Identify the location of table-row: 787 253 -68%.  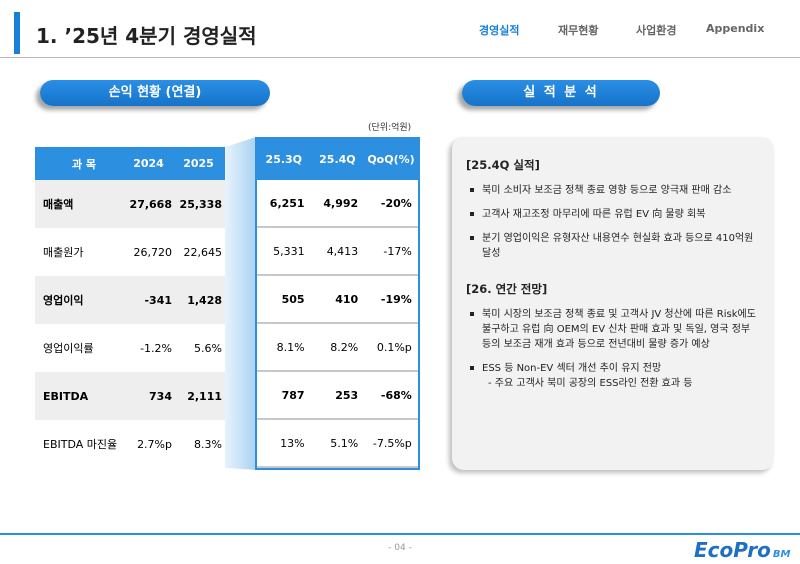
(337, 396).